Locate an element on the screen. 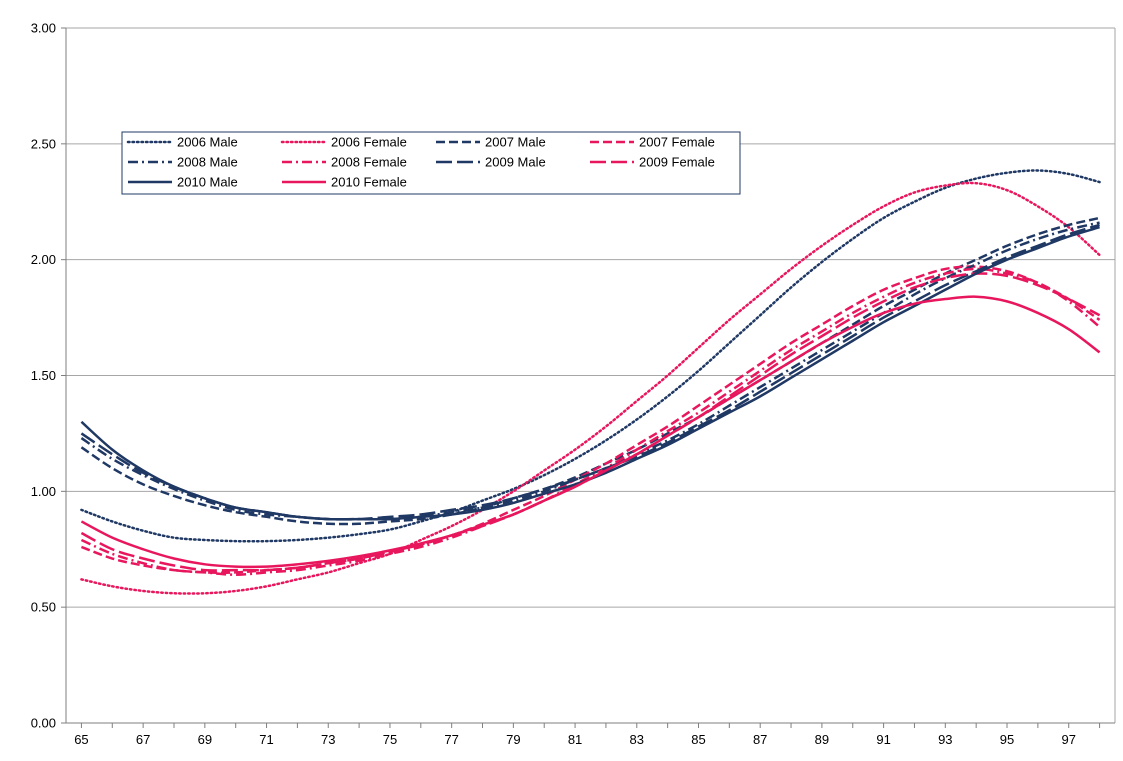 The width and height of the screenshot is (1123, 761). x-tick-label: 93 is located at coordinates (945, 739).